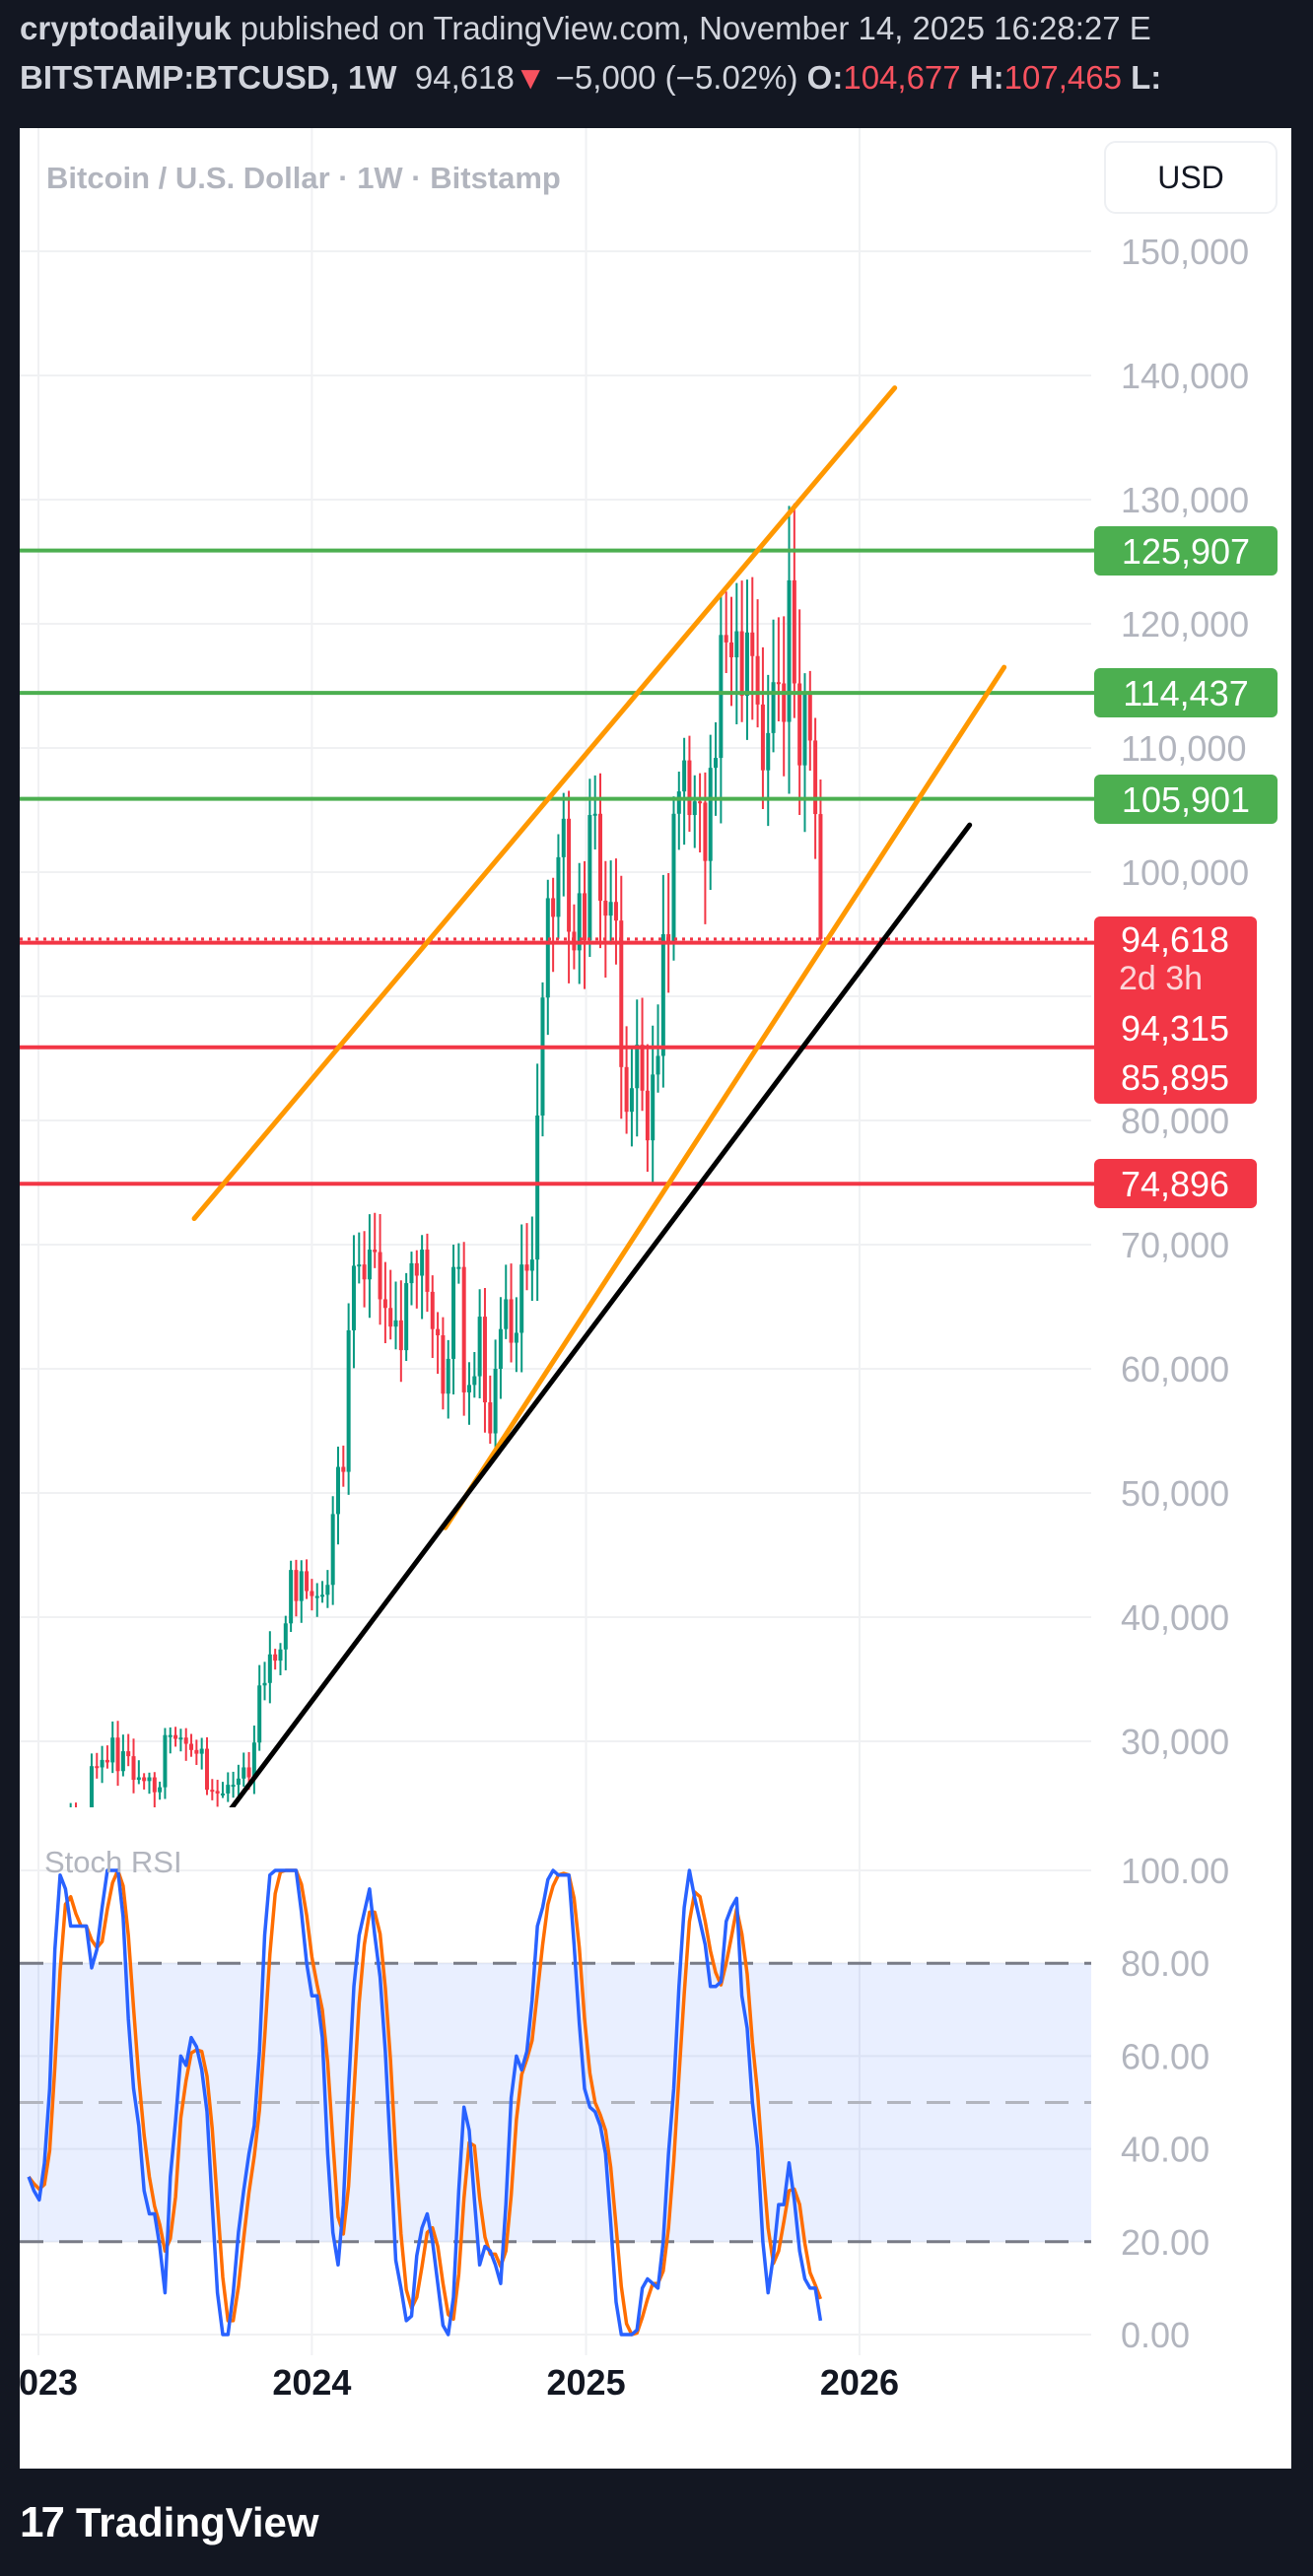  Describe the element at coordinates (1191, 177) in the screenshot. I see `currency-button: USD` at that location.